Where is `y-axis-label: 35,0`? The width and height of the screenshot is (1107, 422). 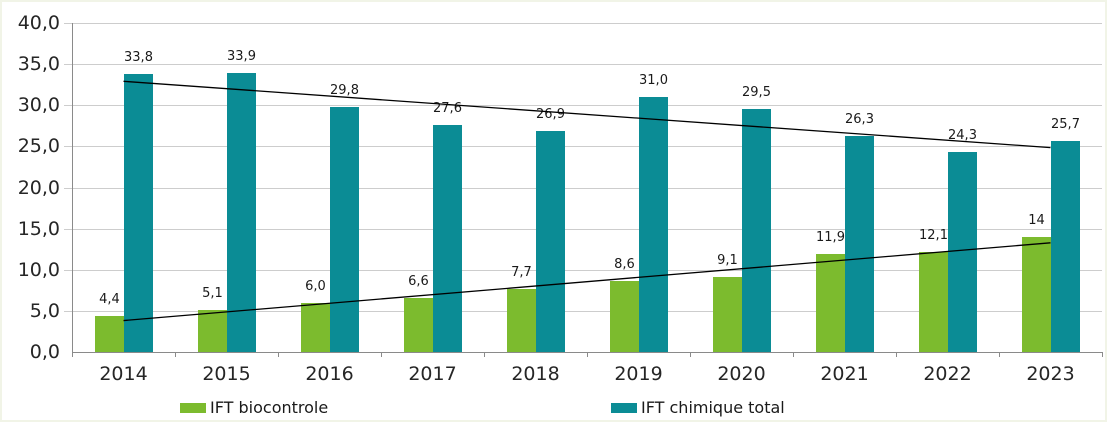
y-axis-label: 35,0 is located at coordinates (38, 64).